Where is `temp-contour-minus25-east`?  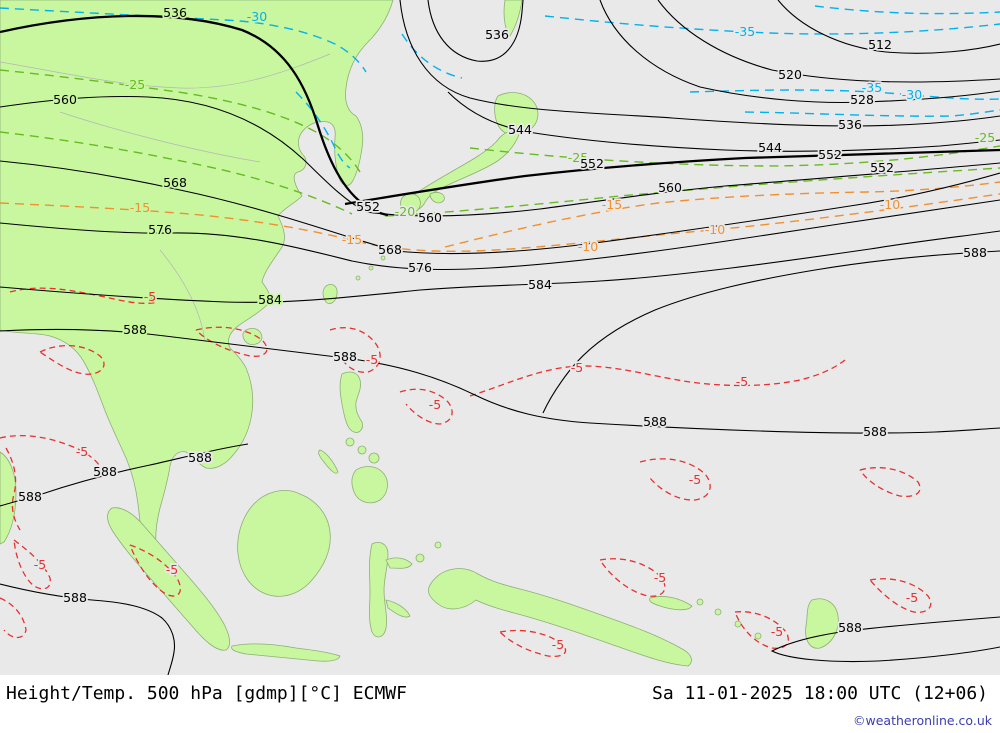
temp-contour-minus25-east is located at coordinates (734, 156).